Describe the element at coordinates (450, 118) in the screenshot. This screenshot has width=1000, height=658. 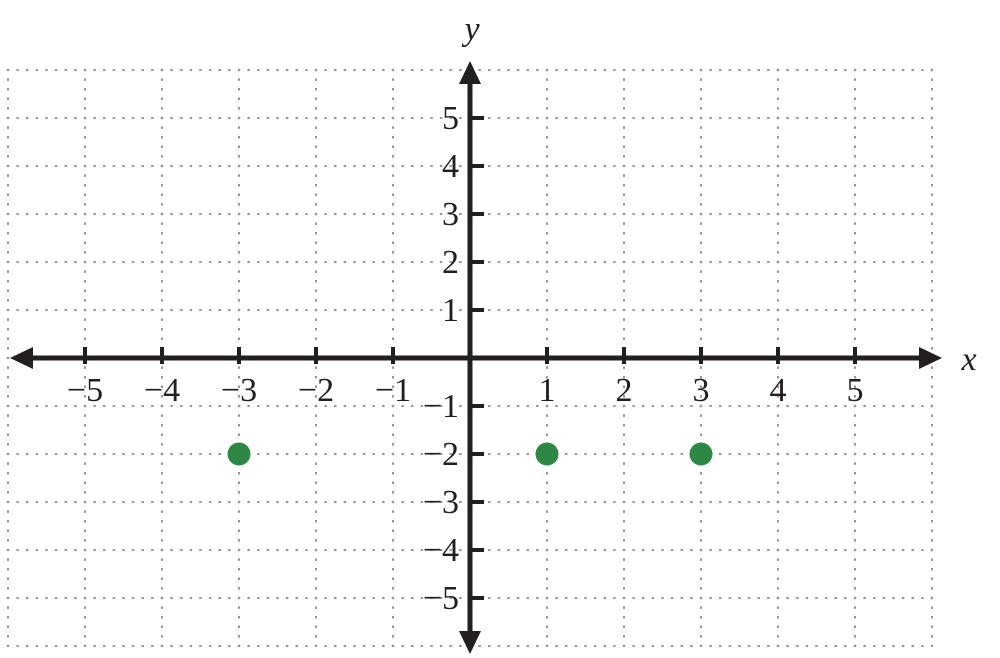
I see `y-axis-tick-label: 5` at that location.